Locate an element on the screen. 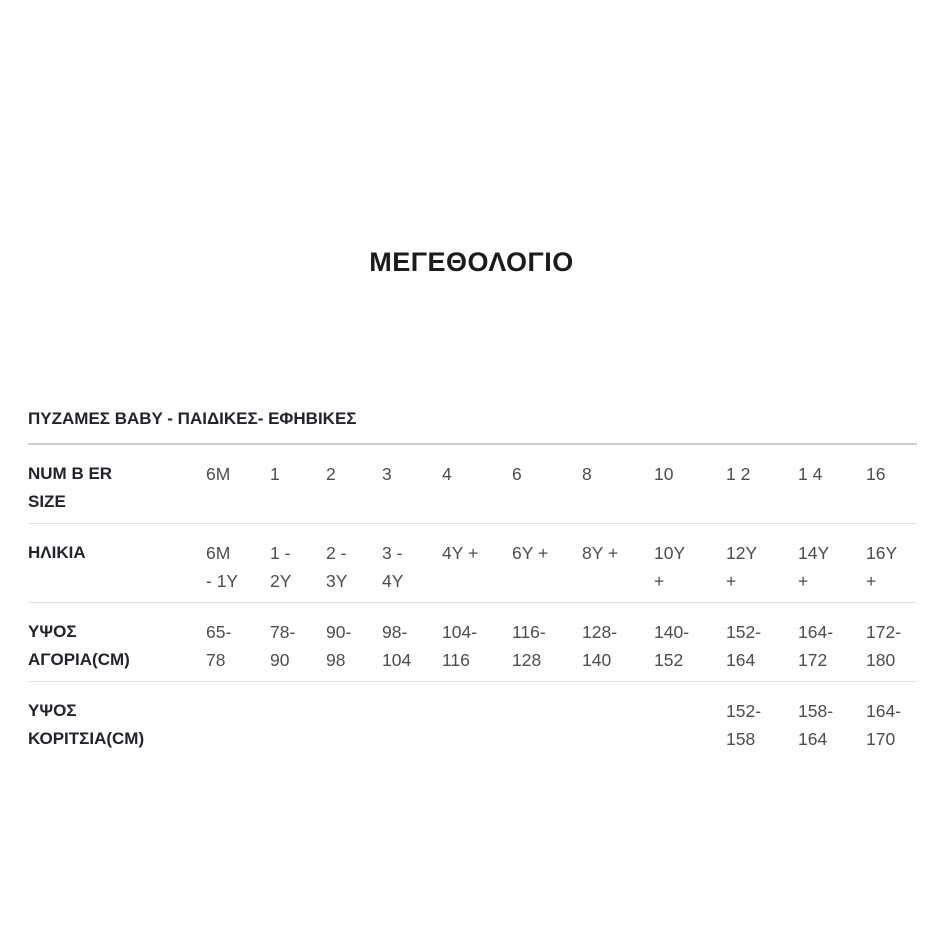 This screenshot has width=943, height=943. size-cell: 98- 104 is located at coordinates (412, 641).